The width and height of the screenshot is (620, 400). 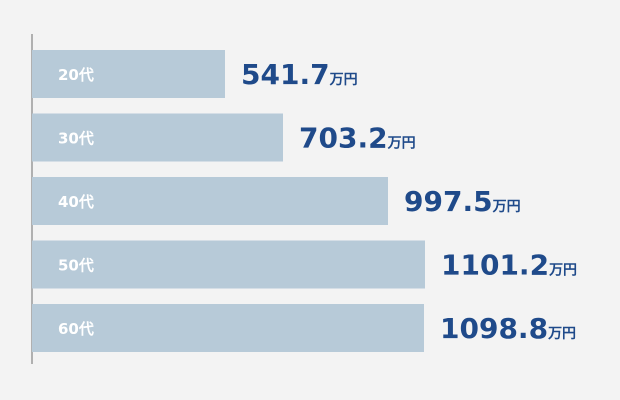 I want to click on category-label: 60代, so click(x=76, y=329).